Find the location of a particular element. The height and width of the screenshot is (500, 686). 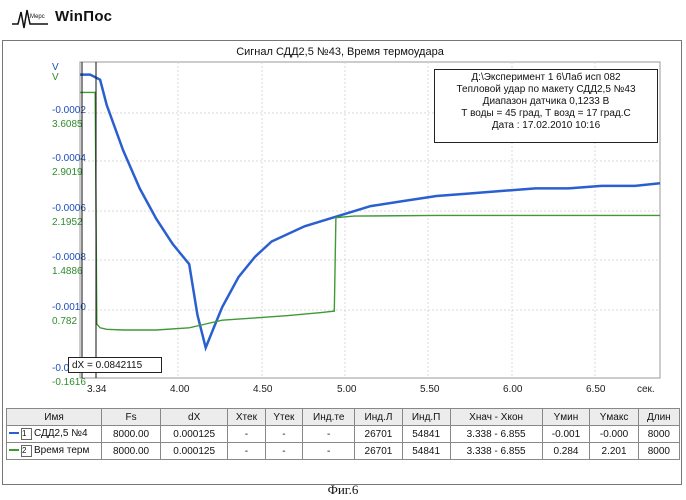

x-tick-label: 5.00 is located at coordinates (347, 389).